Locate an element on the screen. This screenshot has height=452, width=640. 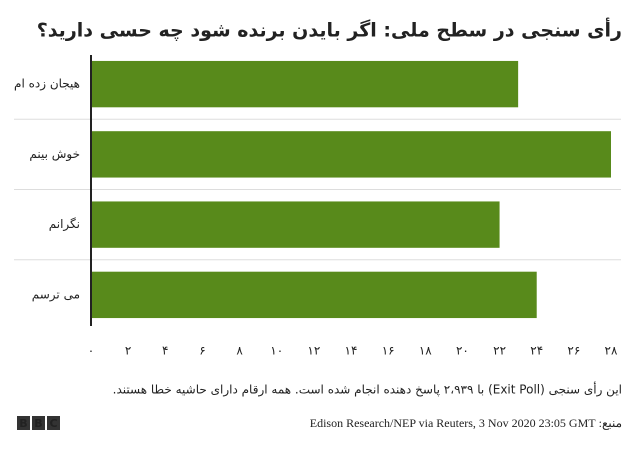
x-tick-label: ۴ is located at coordinates (165, 351).